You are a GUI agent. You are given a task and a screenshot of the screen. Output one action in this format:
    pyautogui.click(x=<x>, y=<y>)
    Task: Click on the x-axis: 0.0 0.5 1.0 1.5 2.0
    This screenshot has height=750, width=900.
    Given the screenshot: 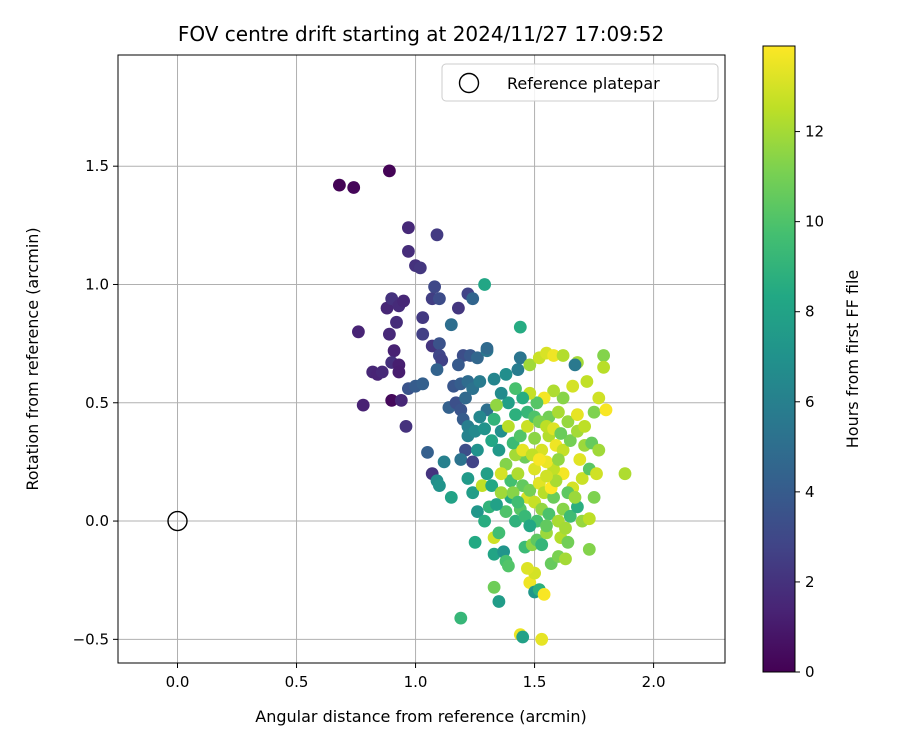 What is the action you would take?
    pyautogui.click(x=416, y=677)
    